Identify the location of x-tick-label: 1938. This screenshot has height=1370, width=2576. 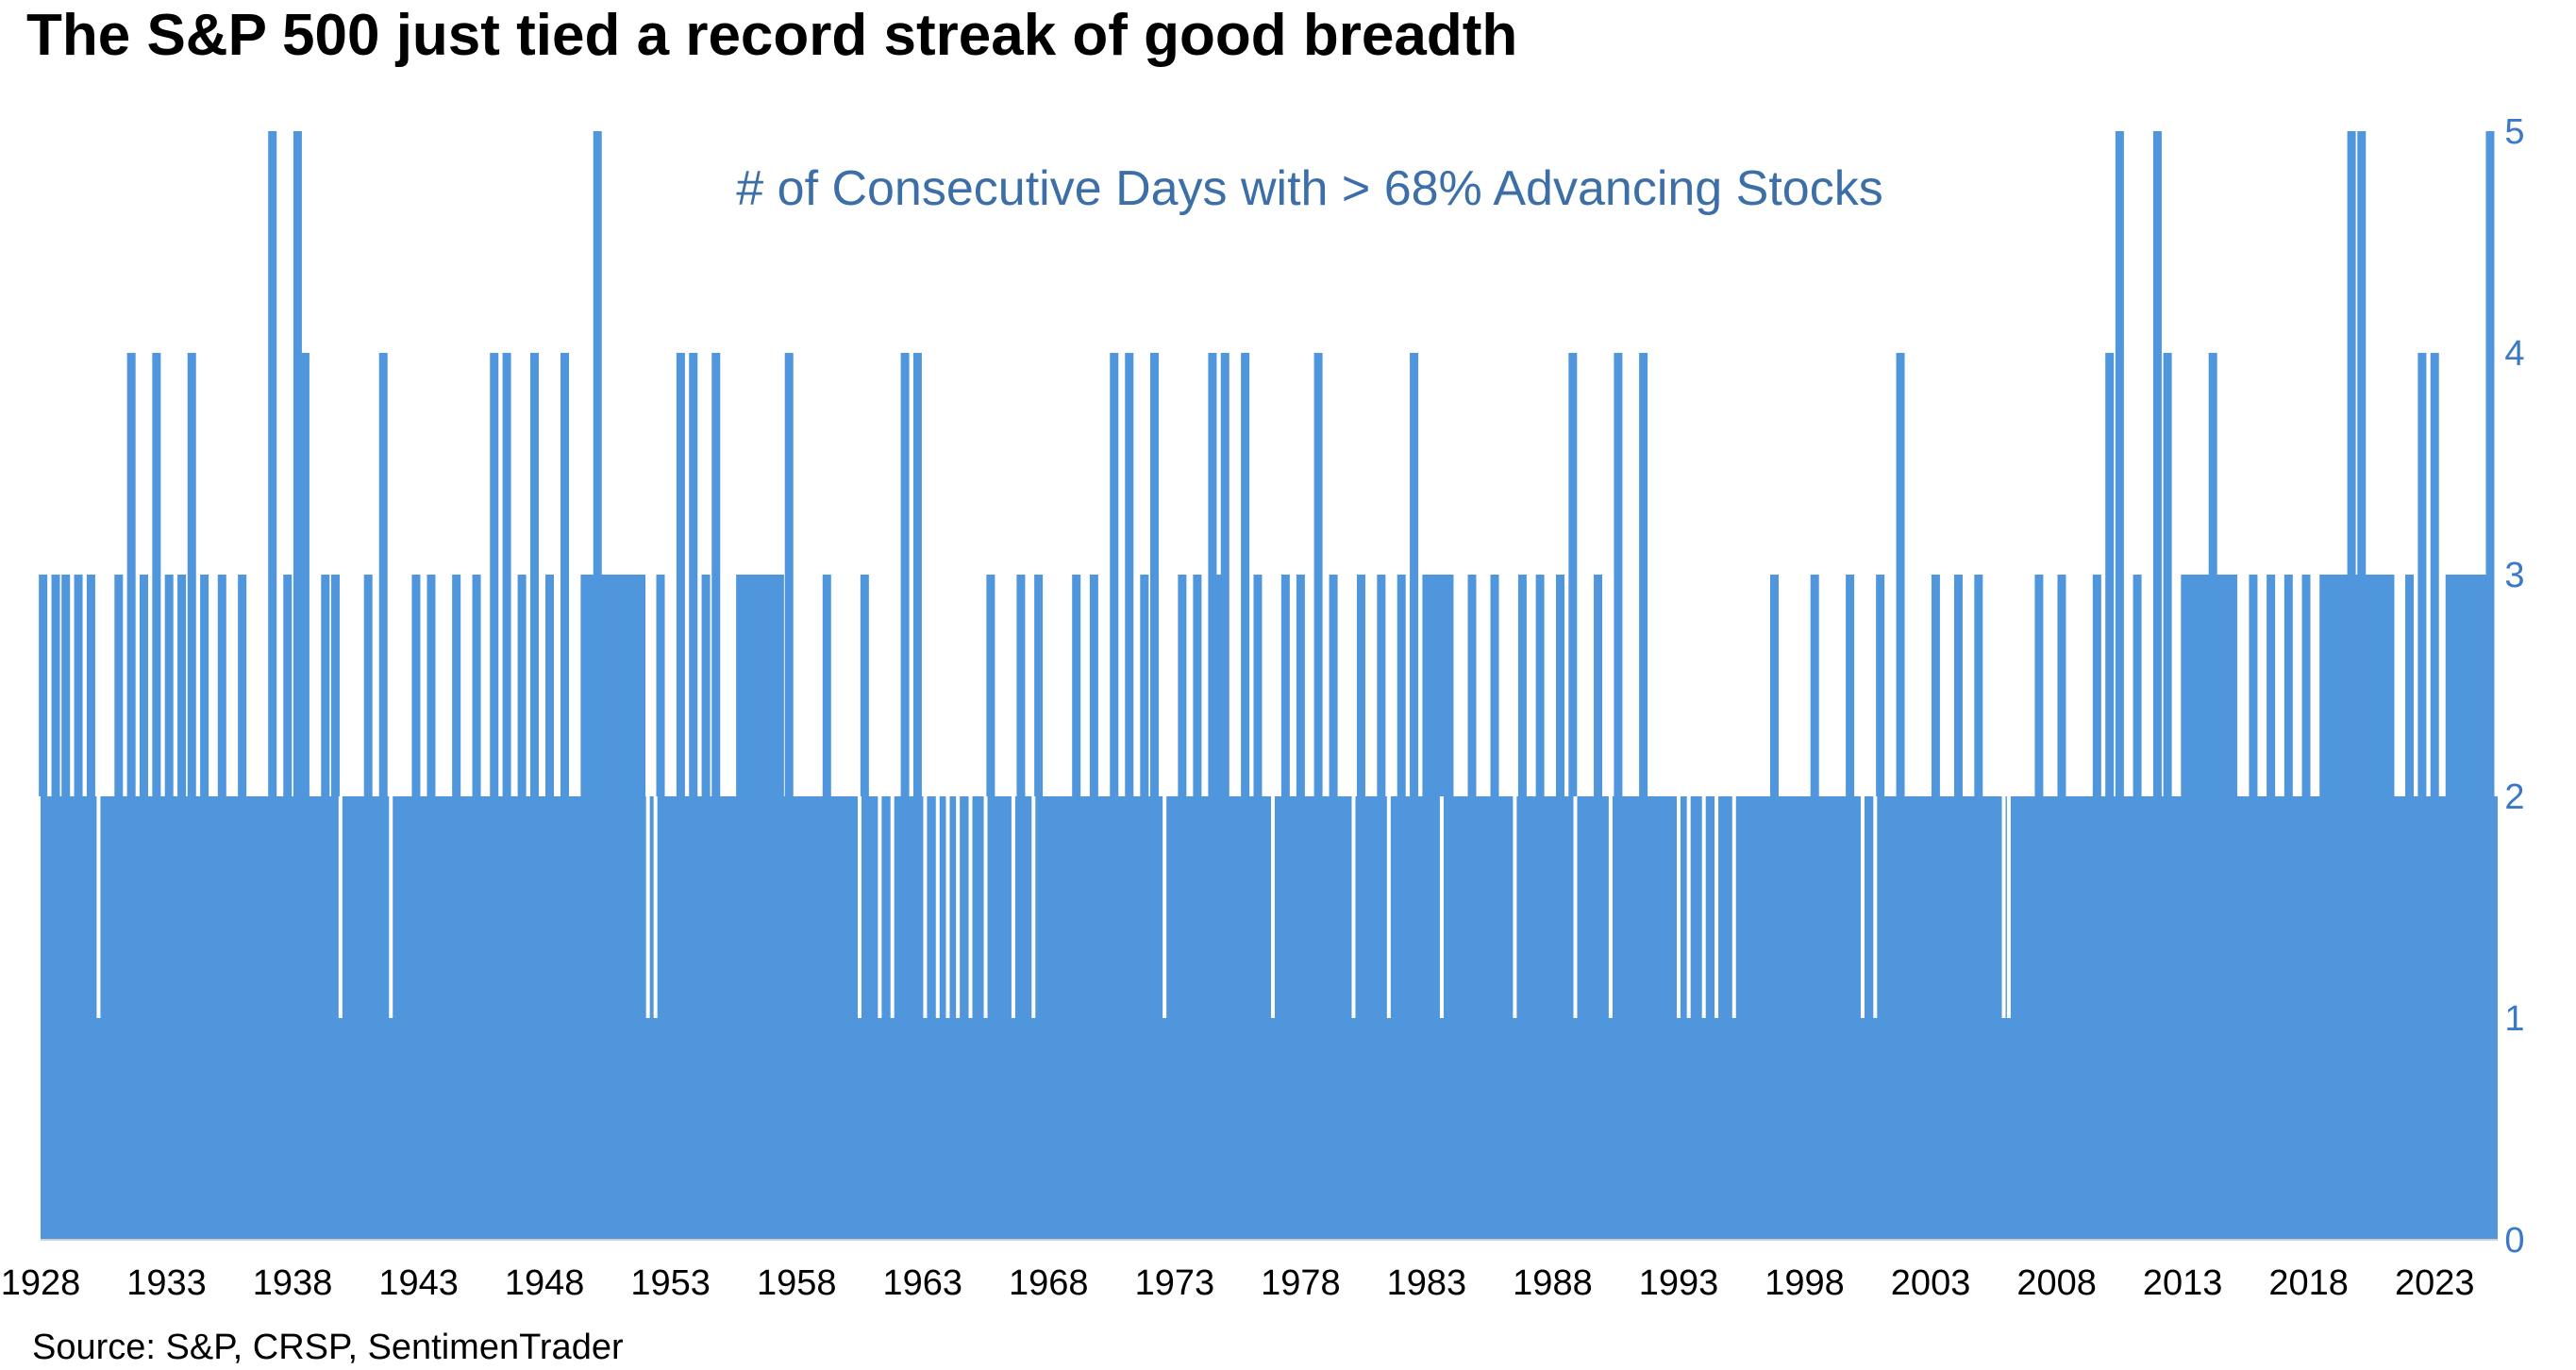
(293, 1283).